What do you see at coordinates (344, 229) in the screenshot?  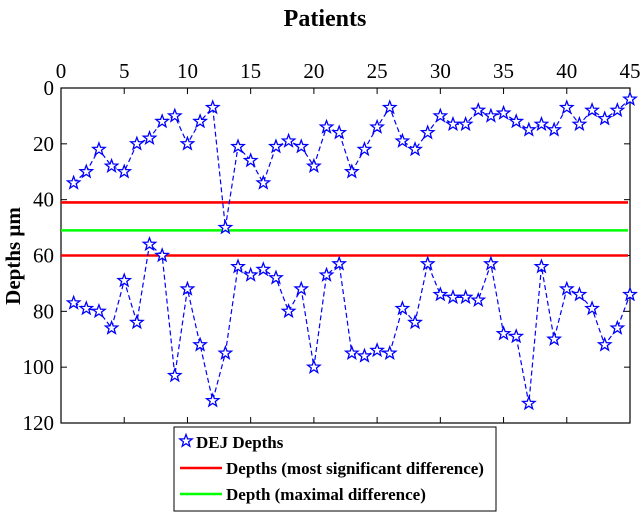 I see `reference-lines` at bounding box center [344, 229].